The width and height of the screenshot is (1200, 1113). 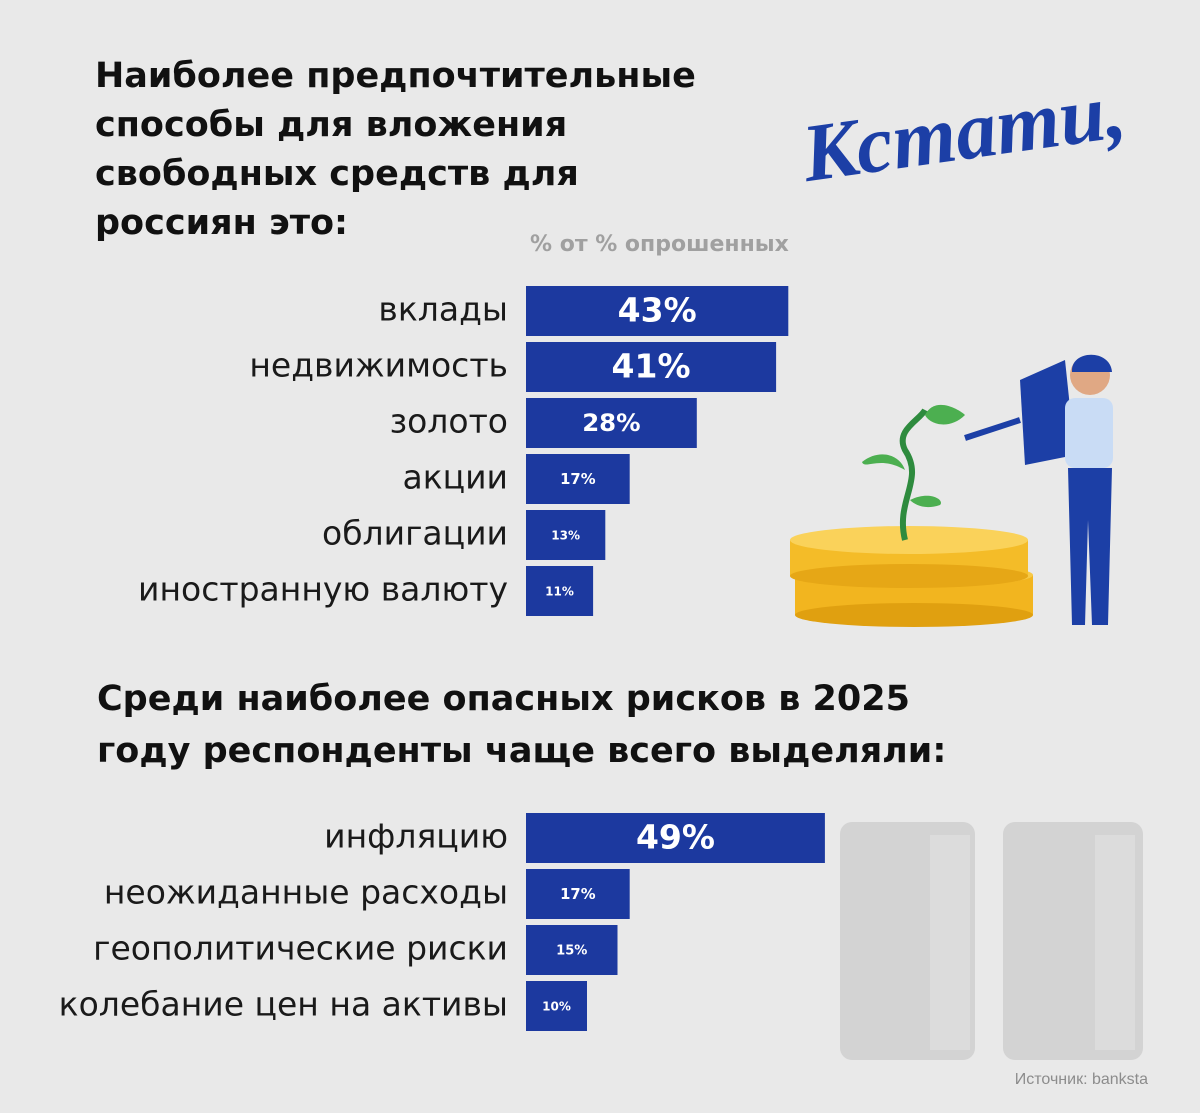 What do you see at coordinates (449, 421) in the screenshot?
I see `category-label: золото` at bounding box center [449, 421].